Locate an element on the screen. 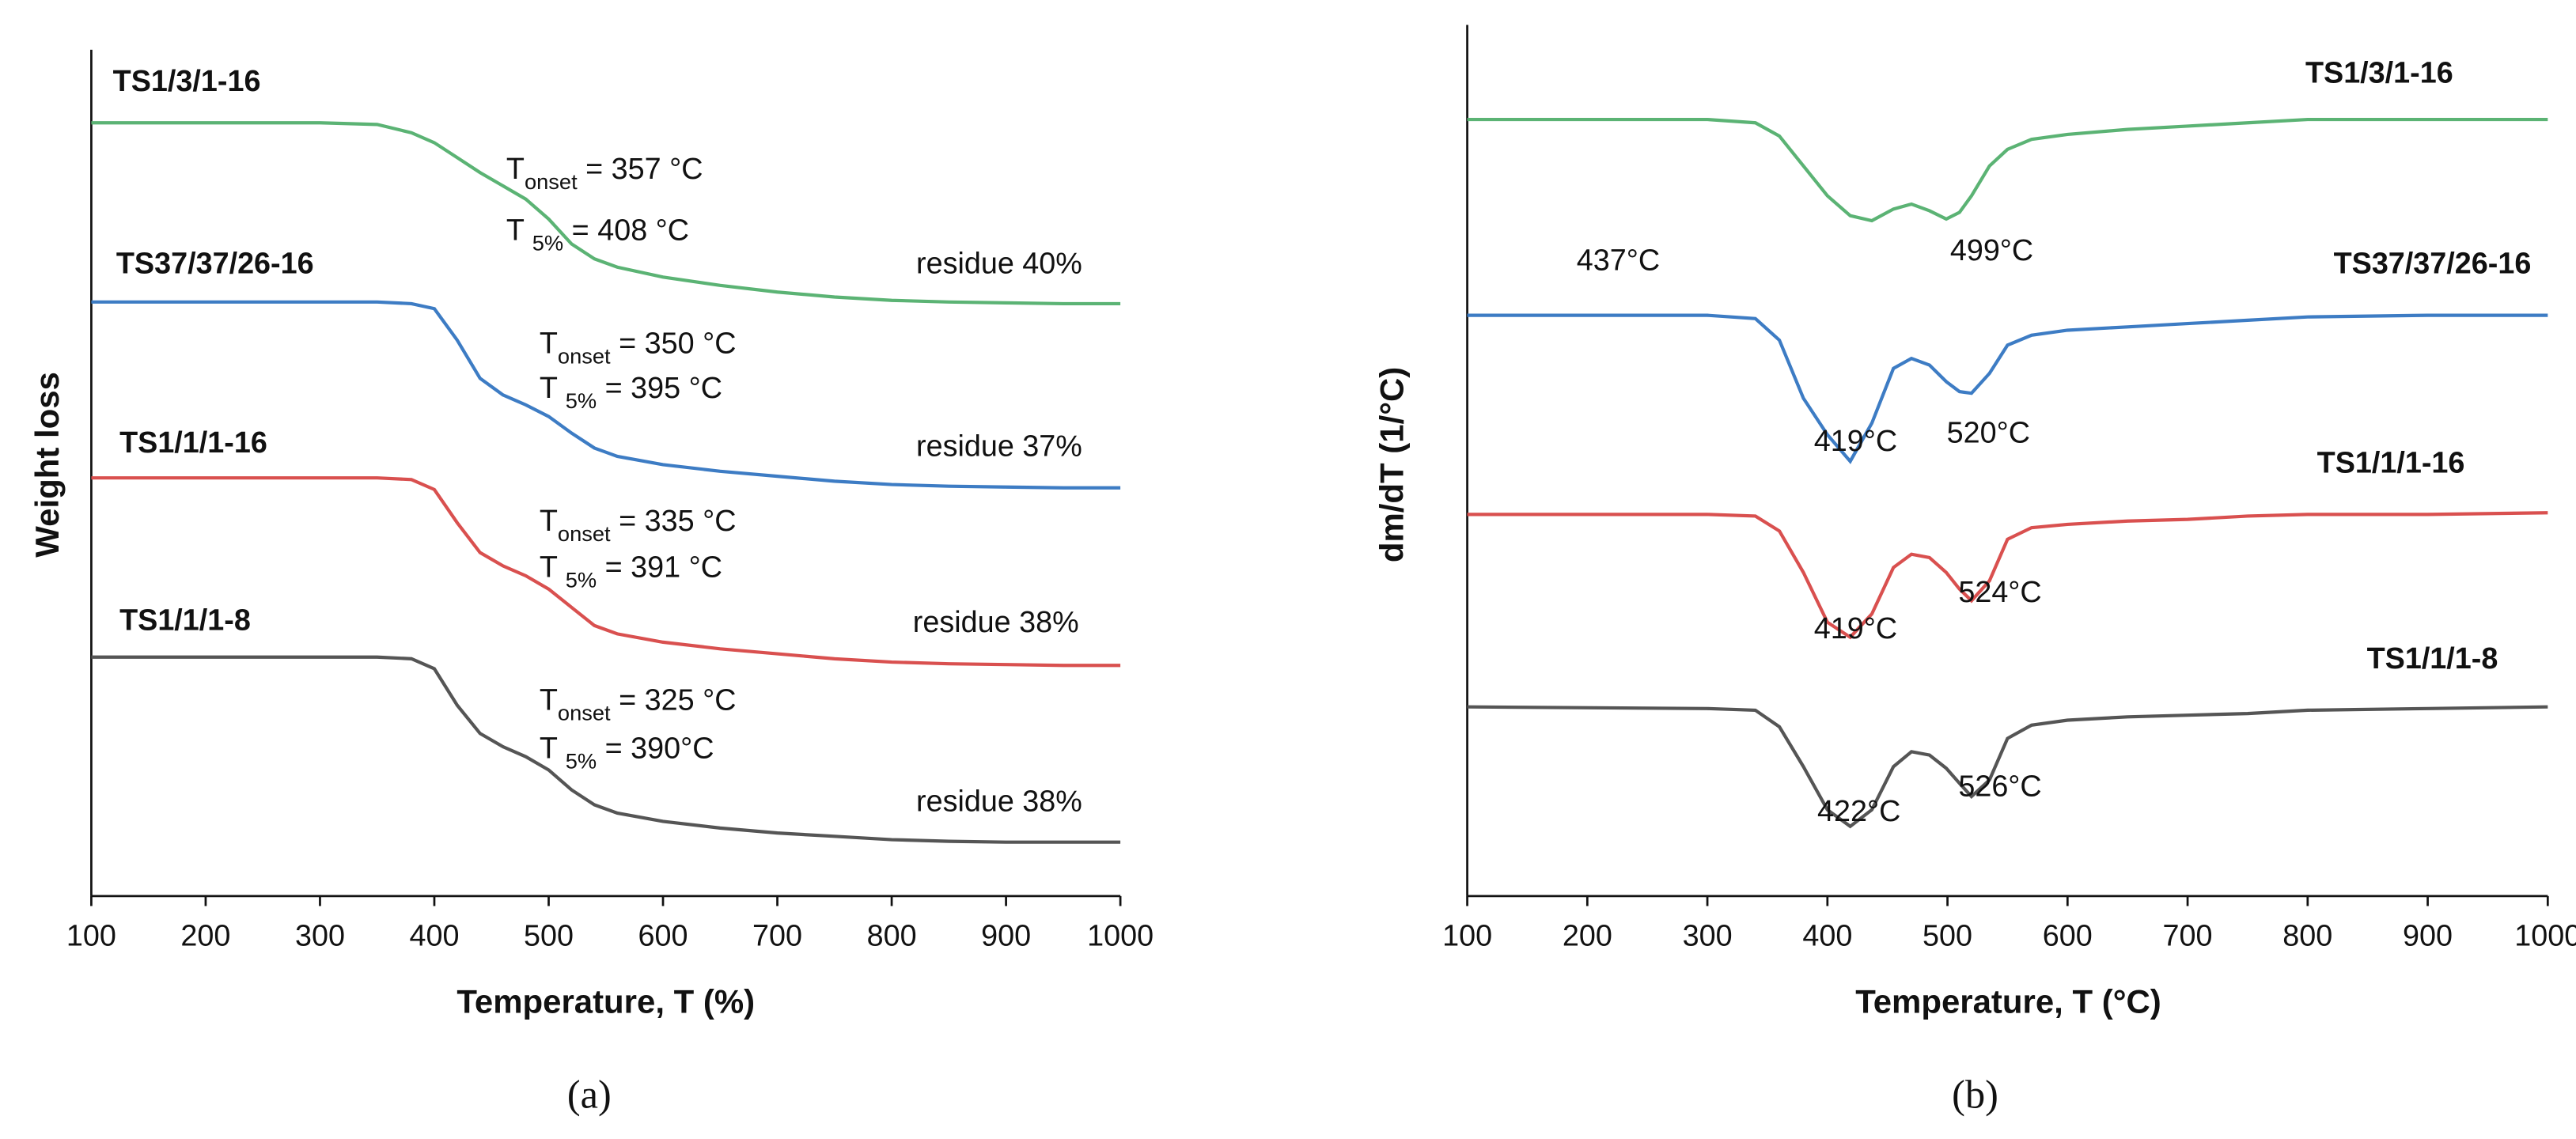 This screenshot has height=1139, width=2576. annotation-part: = 408 °C is located at coordinates (626, 231).